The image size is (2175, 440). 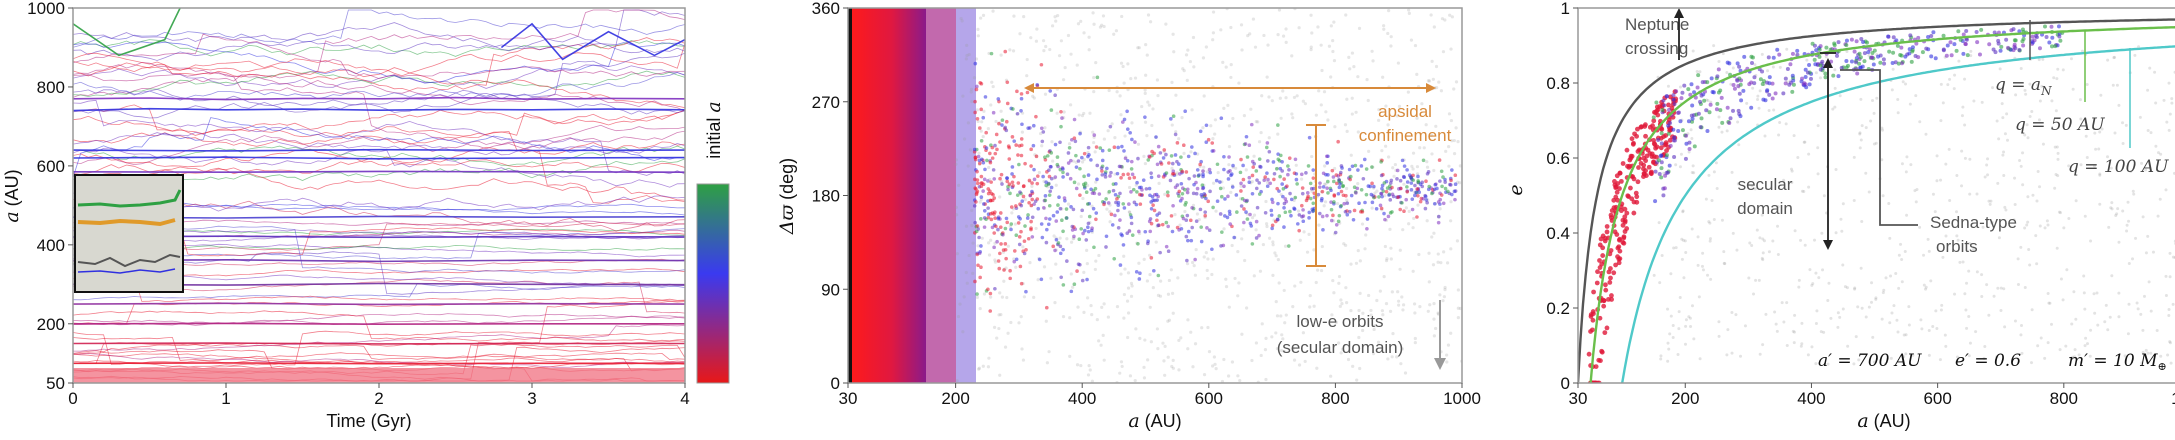 What do you see at coordinates (379, 304) in the screenshot?
I see `left-series-line` at bounding box center [379, 304].